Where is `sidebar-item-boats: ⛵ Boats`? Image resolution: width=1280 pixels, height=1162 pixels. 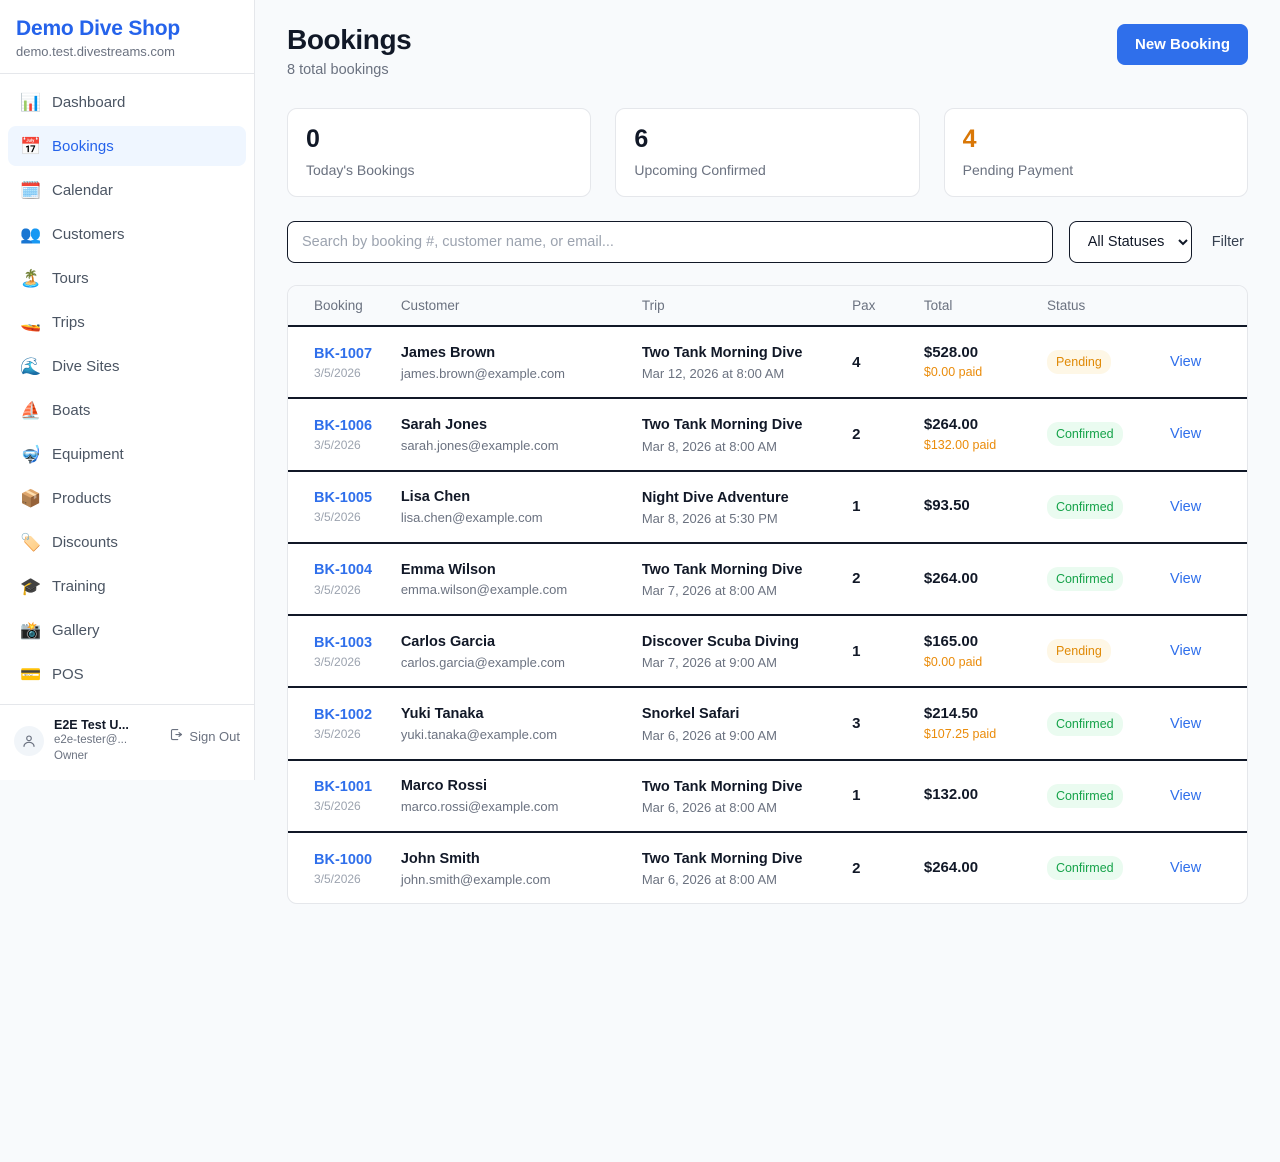
sidebar-item-boats: ⛵ Boats is located at coordinates (127, 410).